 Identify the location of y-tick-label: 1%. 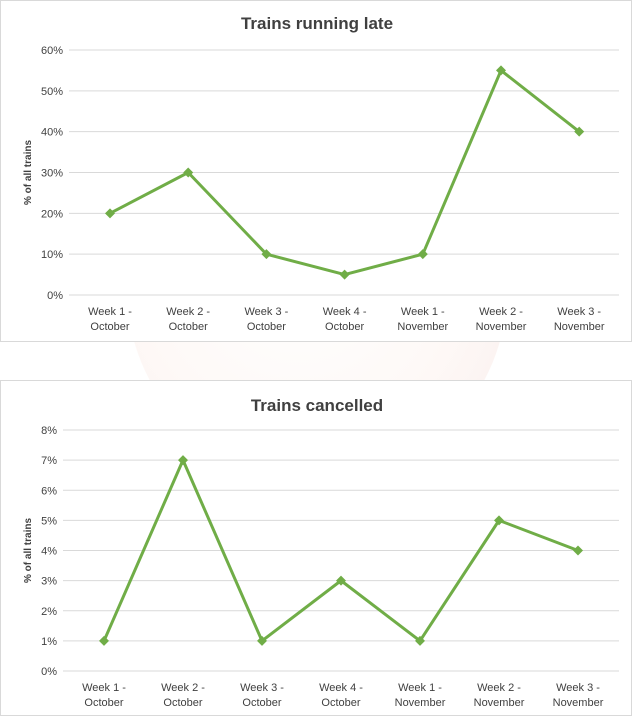
(49, 642).